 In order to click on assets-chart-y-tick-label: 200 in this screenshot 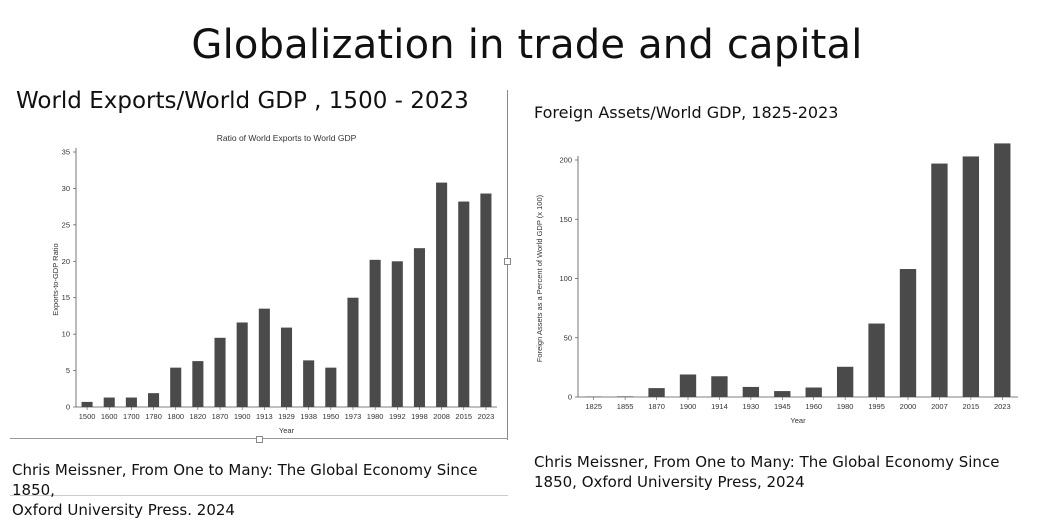, I will do `click(565, 160)`.